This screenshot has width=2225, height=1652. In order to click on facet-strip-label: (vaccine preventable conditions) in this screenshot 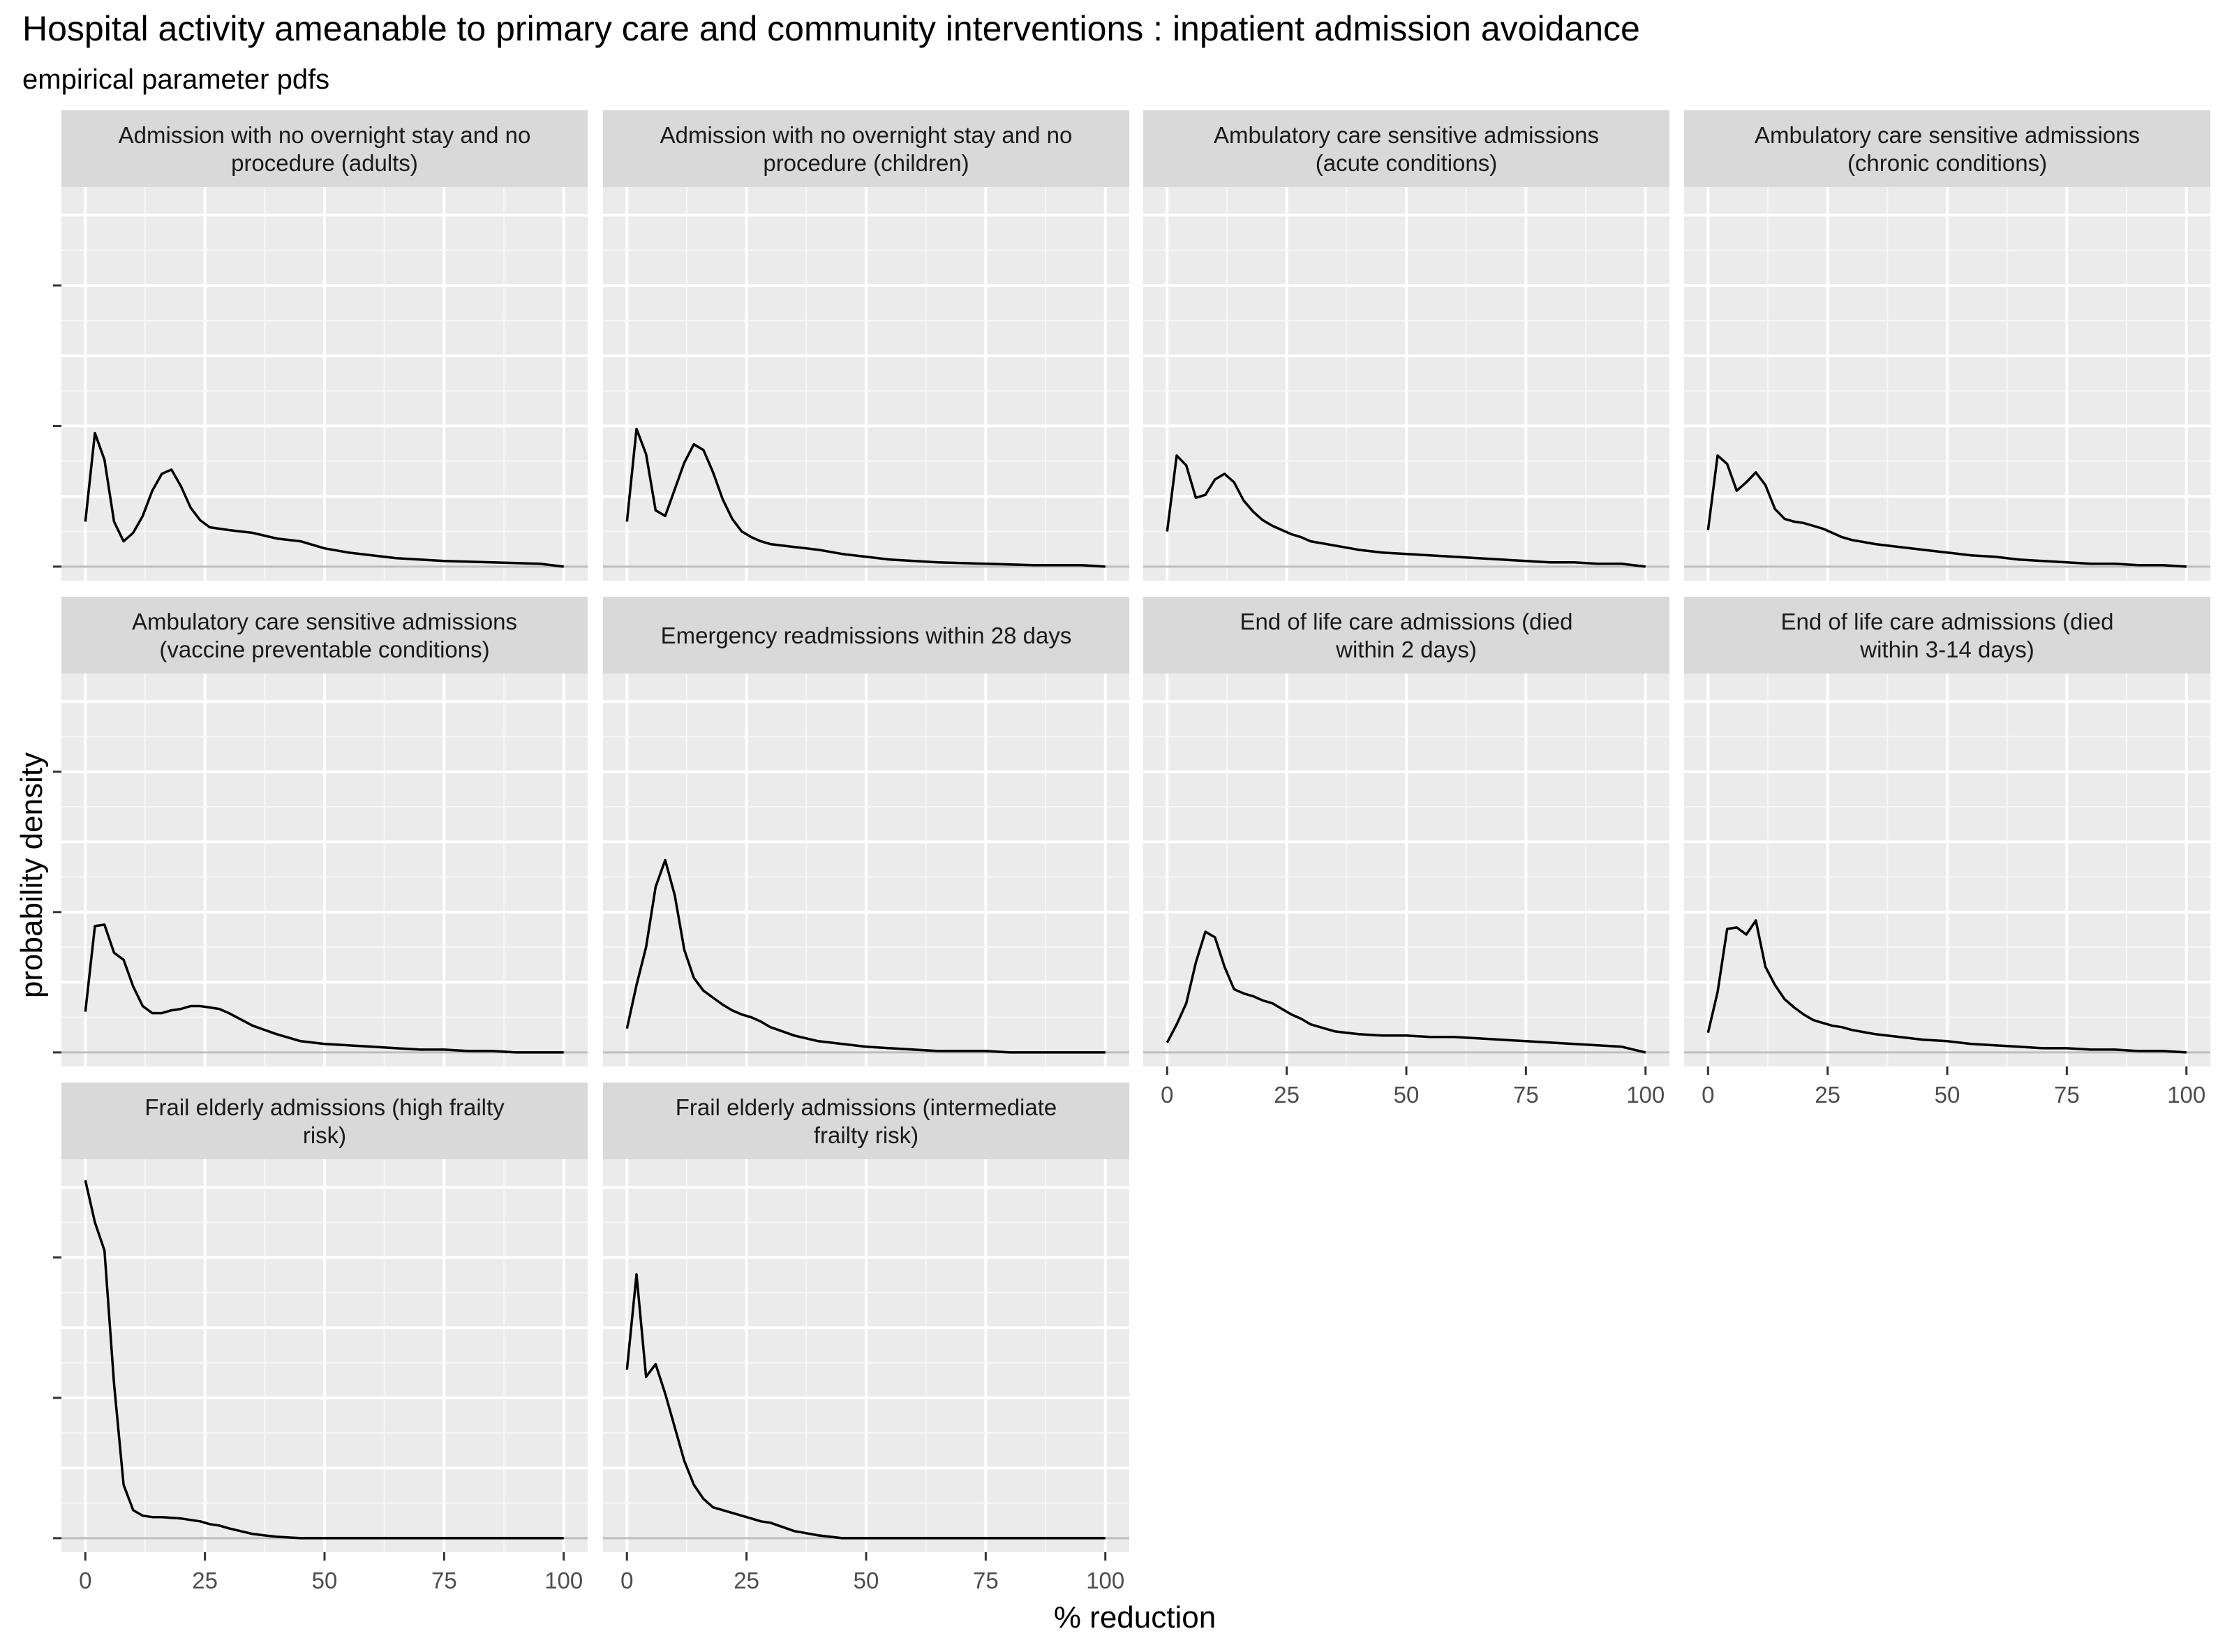, I will do `click(324, 649)`.